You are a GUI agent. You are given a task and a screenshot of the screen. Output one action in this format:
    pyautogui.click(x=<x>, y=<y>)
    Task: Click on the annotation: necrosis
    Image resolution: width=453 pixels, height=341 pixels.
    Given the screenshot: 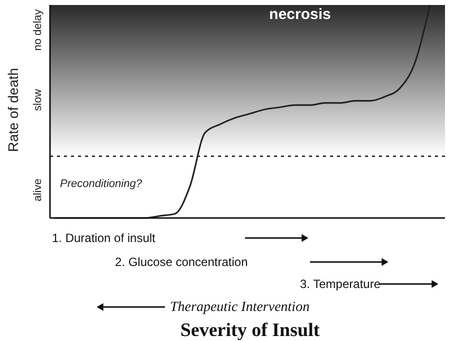 What is the action you would take?
    pyautogui.click(x=300, y=14)
    